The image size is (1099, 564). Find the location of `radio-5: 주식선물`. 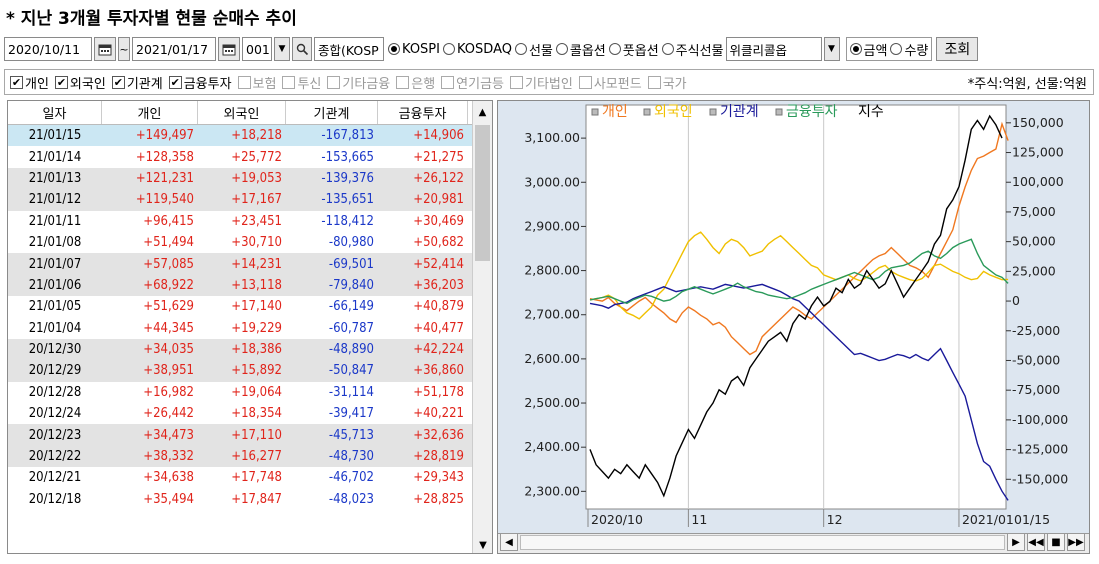

radio-5: 주식선물 is located at coordinates (692, 49).